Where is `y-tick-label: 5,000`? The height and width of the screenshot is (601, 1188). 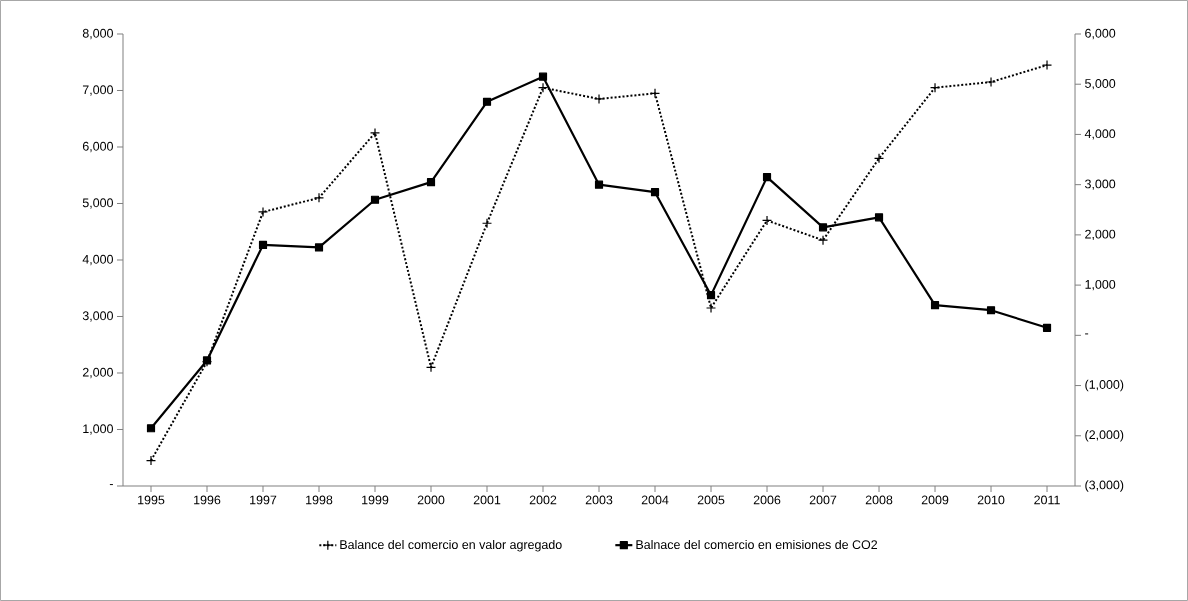
y-tick-label: 5,000 is located at coordinates (97, 203).